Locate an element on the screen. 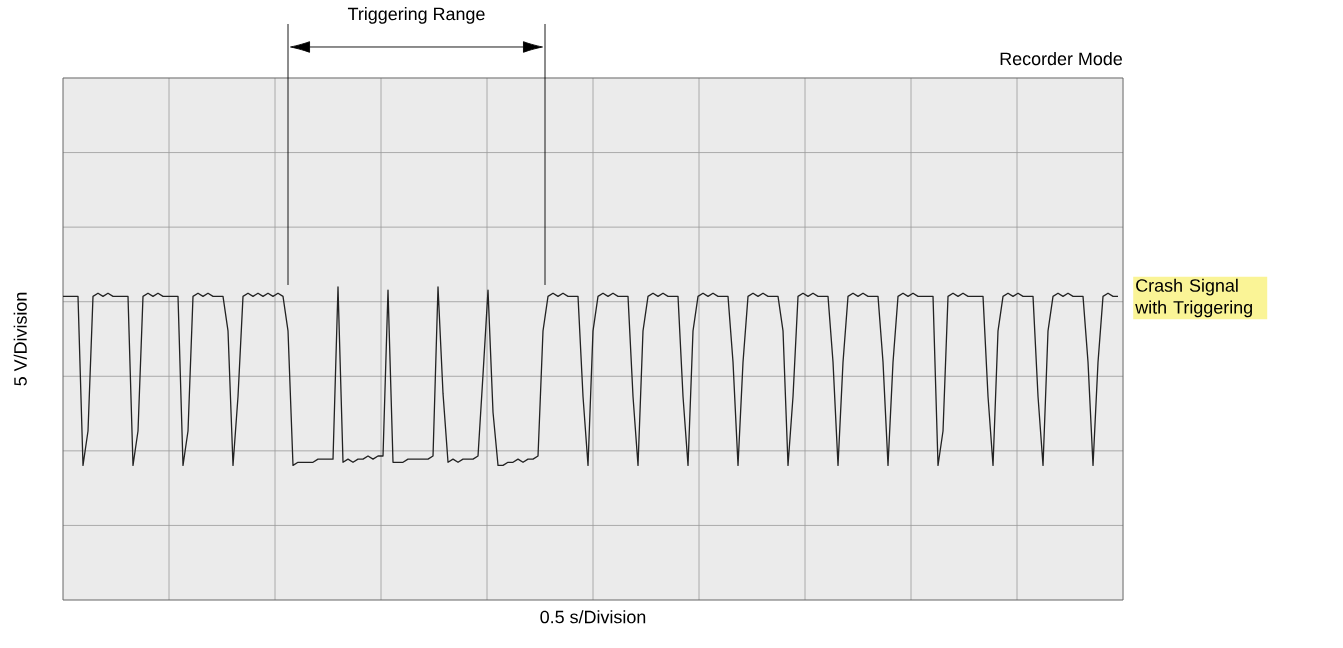 The image size is (1343, 648). y-axis-title: 5 V/Division is located at coordinates (20, 339).